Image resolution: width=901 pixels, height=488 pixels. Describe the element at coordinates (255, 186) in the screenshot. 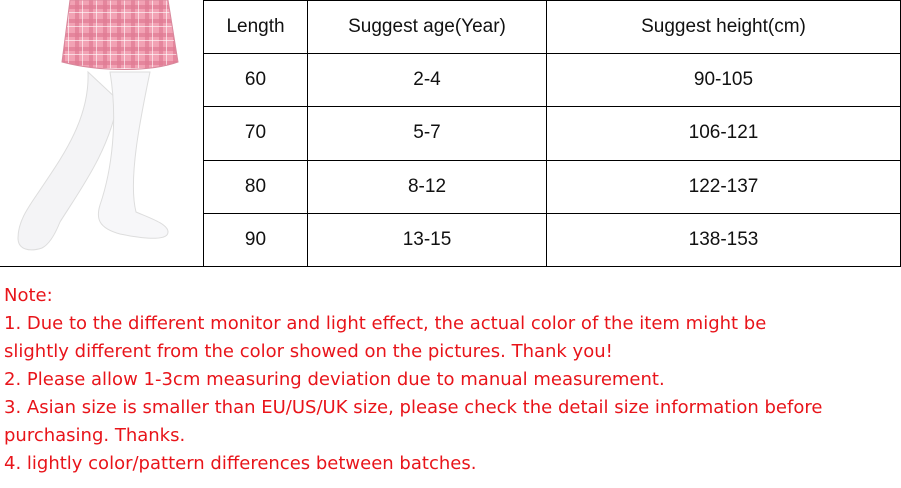

I see `cell: 80` at that location.